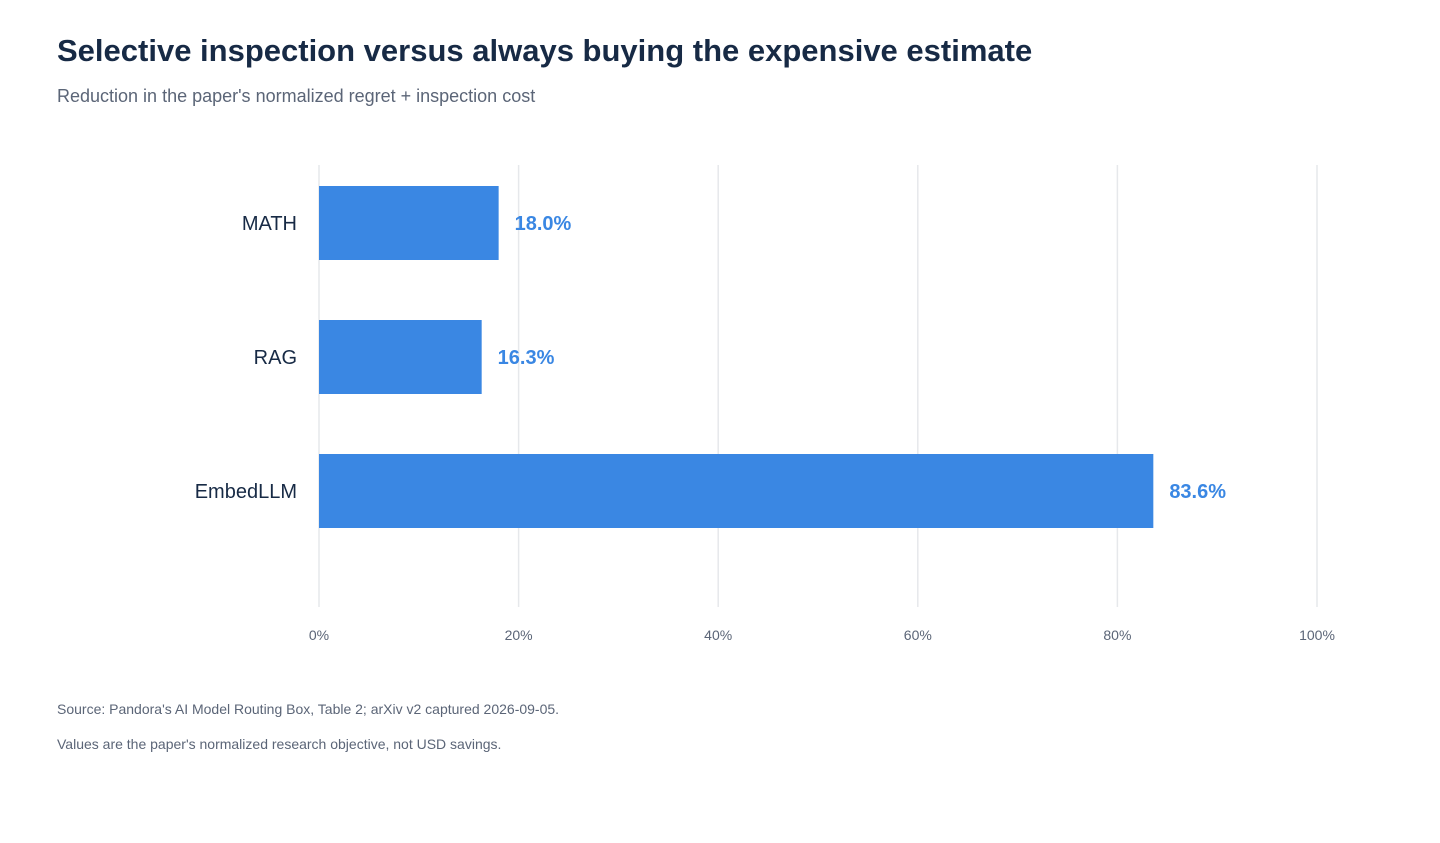  I want to click on value-label: 16.3%, so click(526, 358).